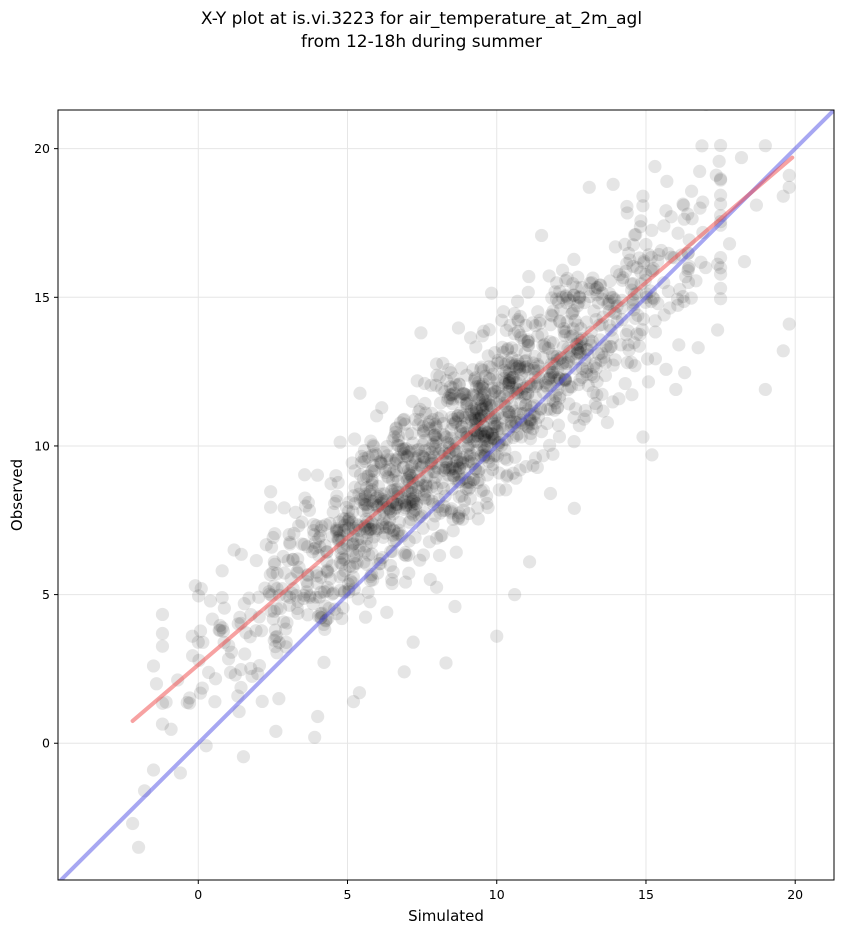 The image size is (843, 934). What do you see at coordinates (497, 894) in the screenshot?
I see `x-tick-label: 10` at bounding box center [497, 894].